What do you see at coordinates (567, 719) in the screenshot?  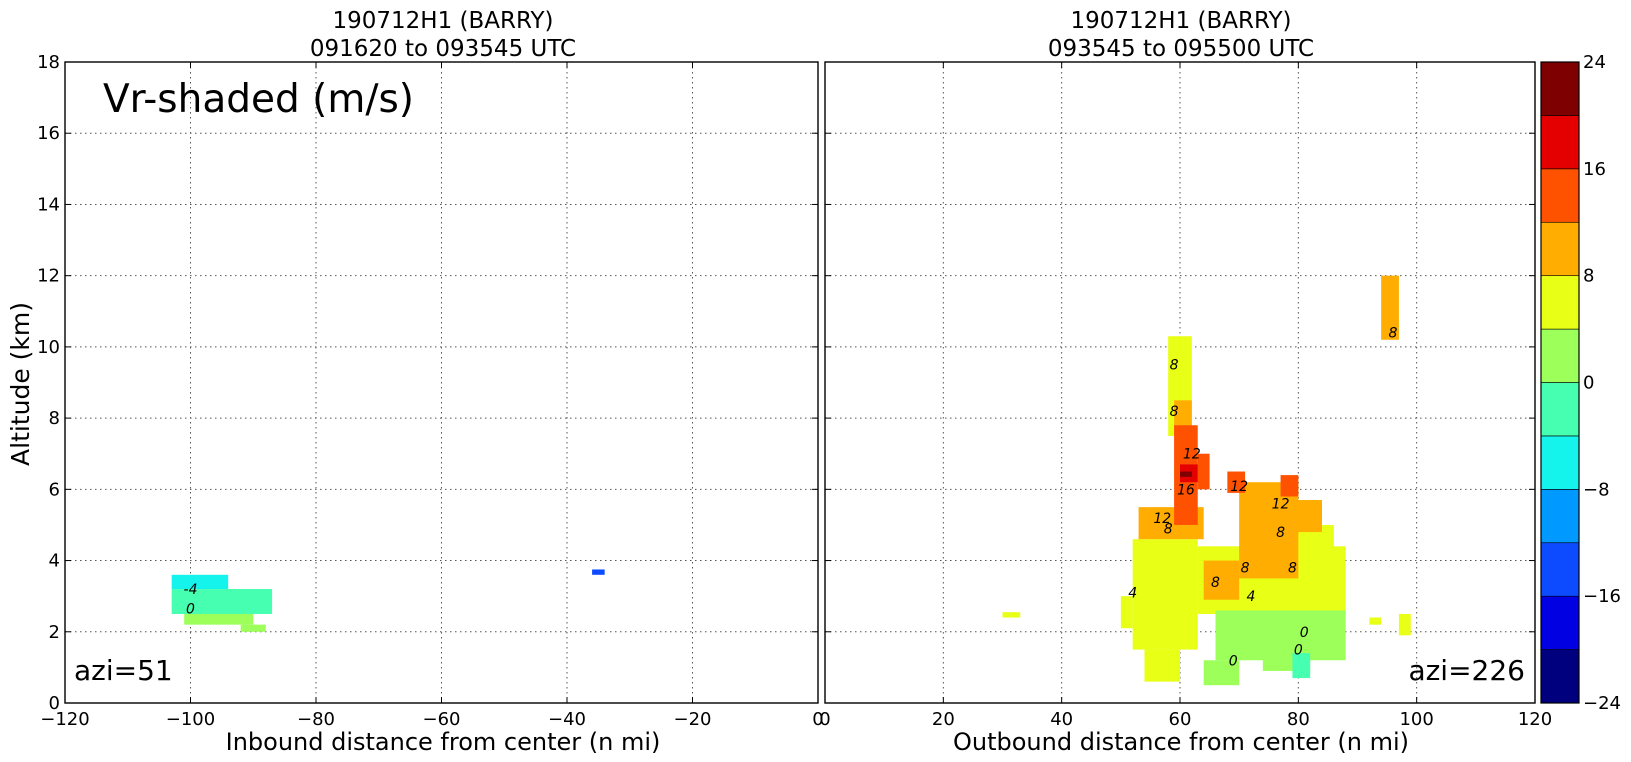 I see `x-tick-label: −40` at bounding box center [567, 719].